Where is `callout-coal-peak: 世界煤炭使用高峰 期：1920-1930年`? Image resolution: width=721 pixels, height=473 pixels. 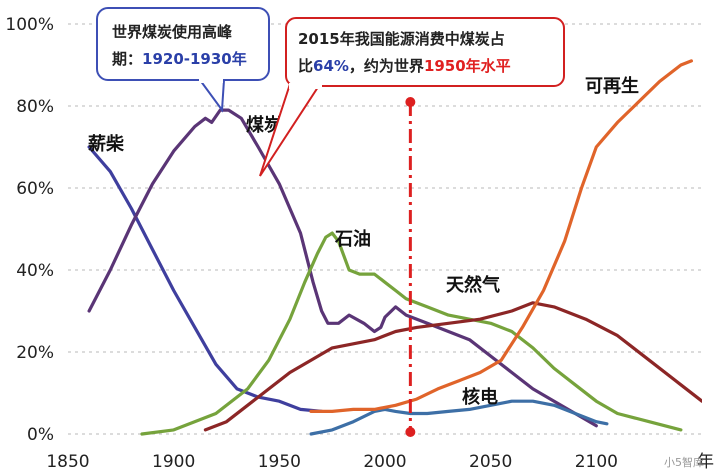
callout-coal-peak: 世界煤炭使用高峰 期：1920-1930年 is located at coordinates (183, 60).